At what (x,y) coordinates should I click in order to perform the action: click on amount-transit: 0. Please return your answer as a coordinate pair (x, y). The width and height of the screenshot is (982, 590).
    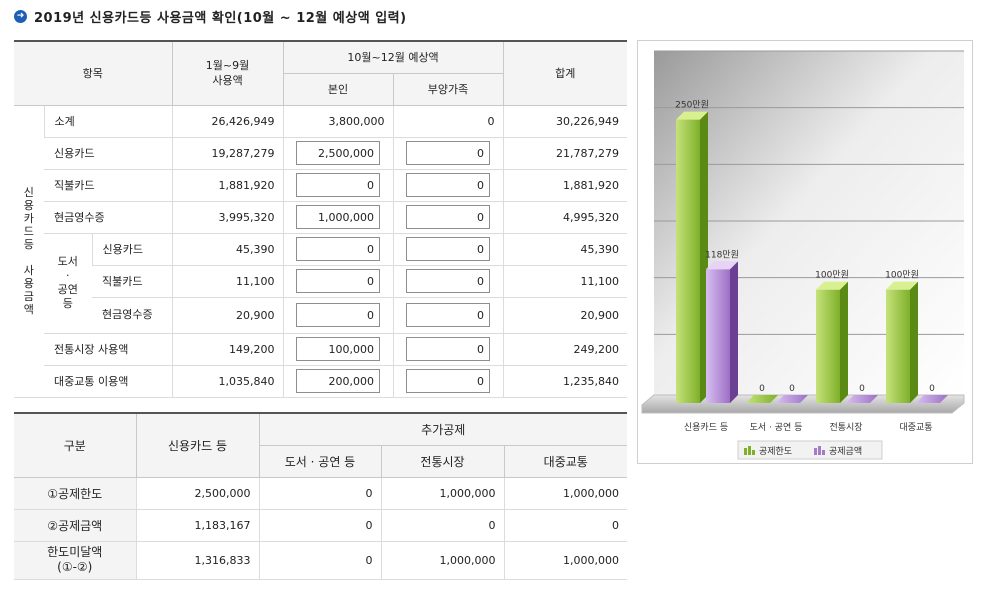
    Looking at the image, I should click on (565, 525).